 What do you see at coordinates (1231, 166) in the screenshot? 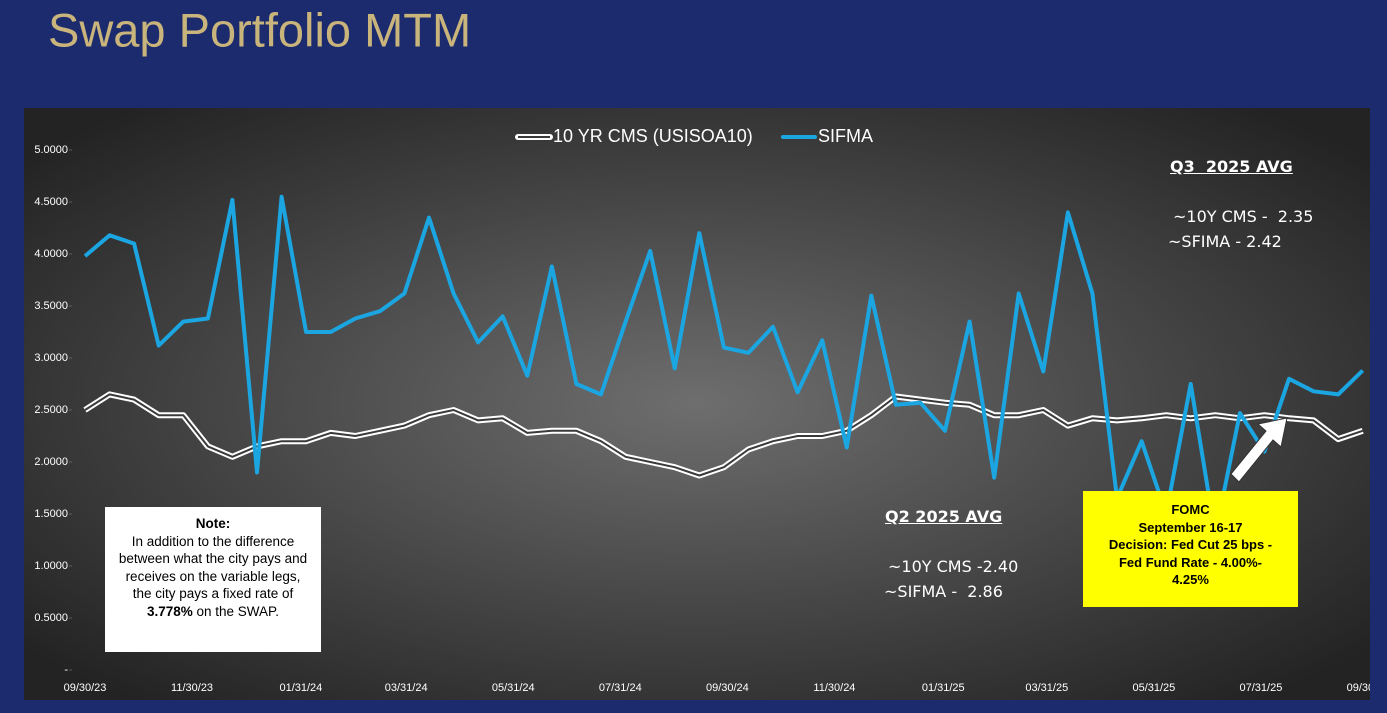
I see `q3-title: Q3 2025 AVG` at bounding box center [1231, 166].